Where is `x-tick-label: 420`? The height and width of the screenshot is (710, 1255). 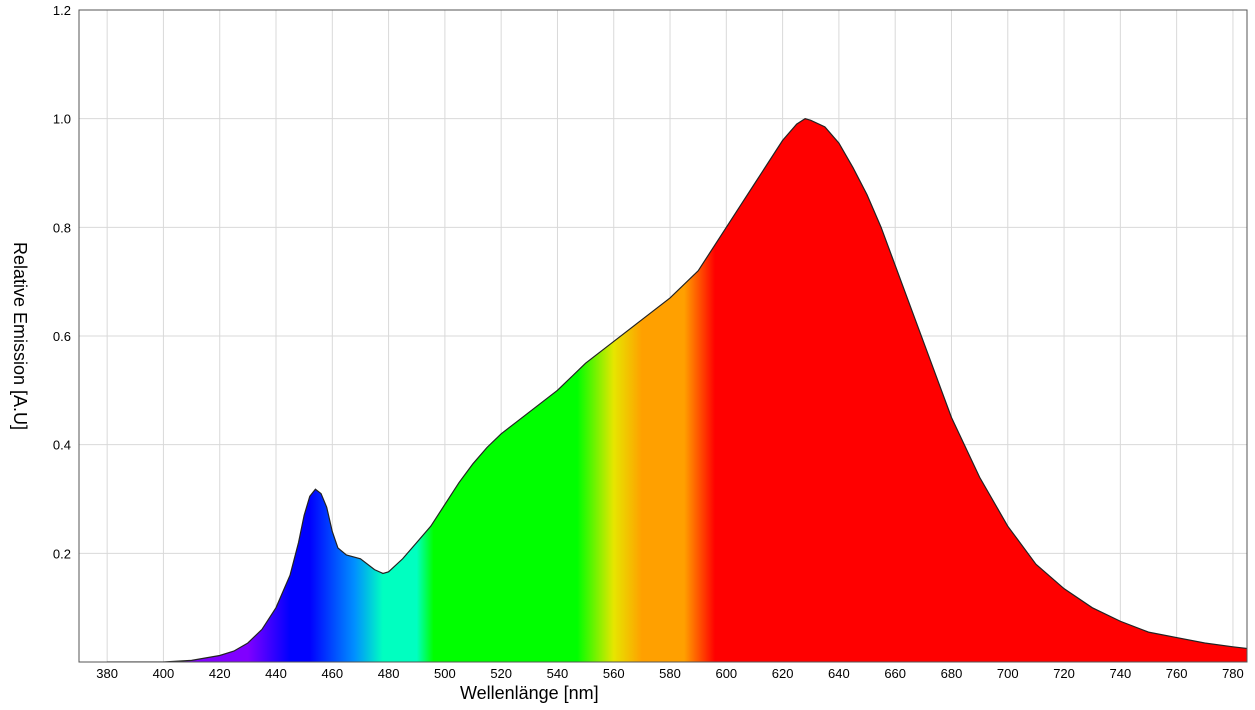
x-tick-label: 420 is located at coordinates (220, 673).